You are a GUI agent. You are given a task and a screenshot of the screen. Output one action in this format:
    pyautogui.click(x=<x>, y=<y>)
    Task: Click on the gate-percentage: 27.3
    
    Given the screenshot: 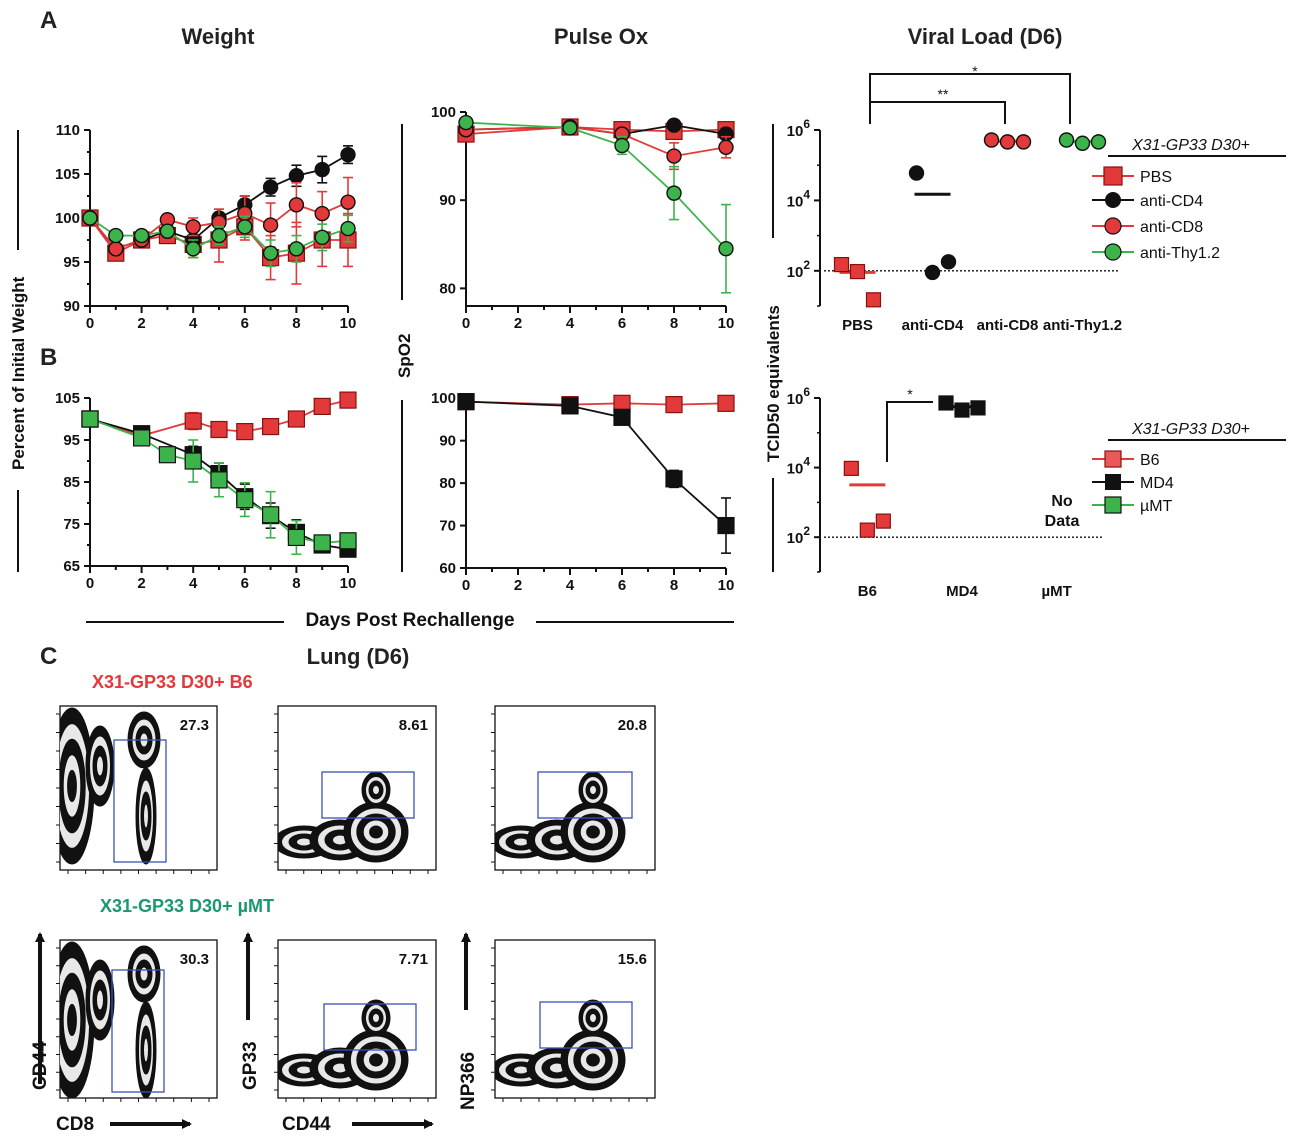 What is the action you would take?
    pyautogui.click(x=194, y=725)
    